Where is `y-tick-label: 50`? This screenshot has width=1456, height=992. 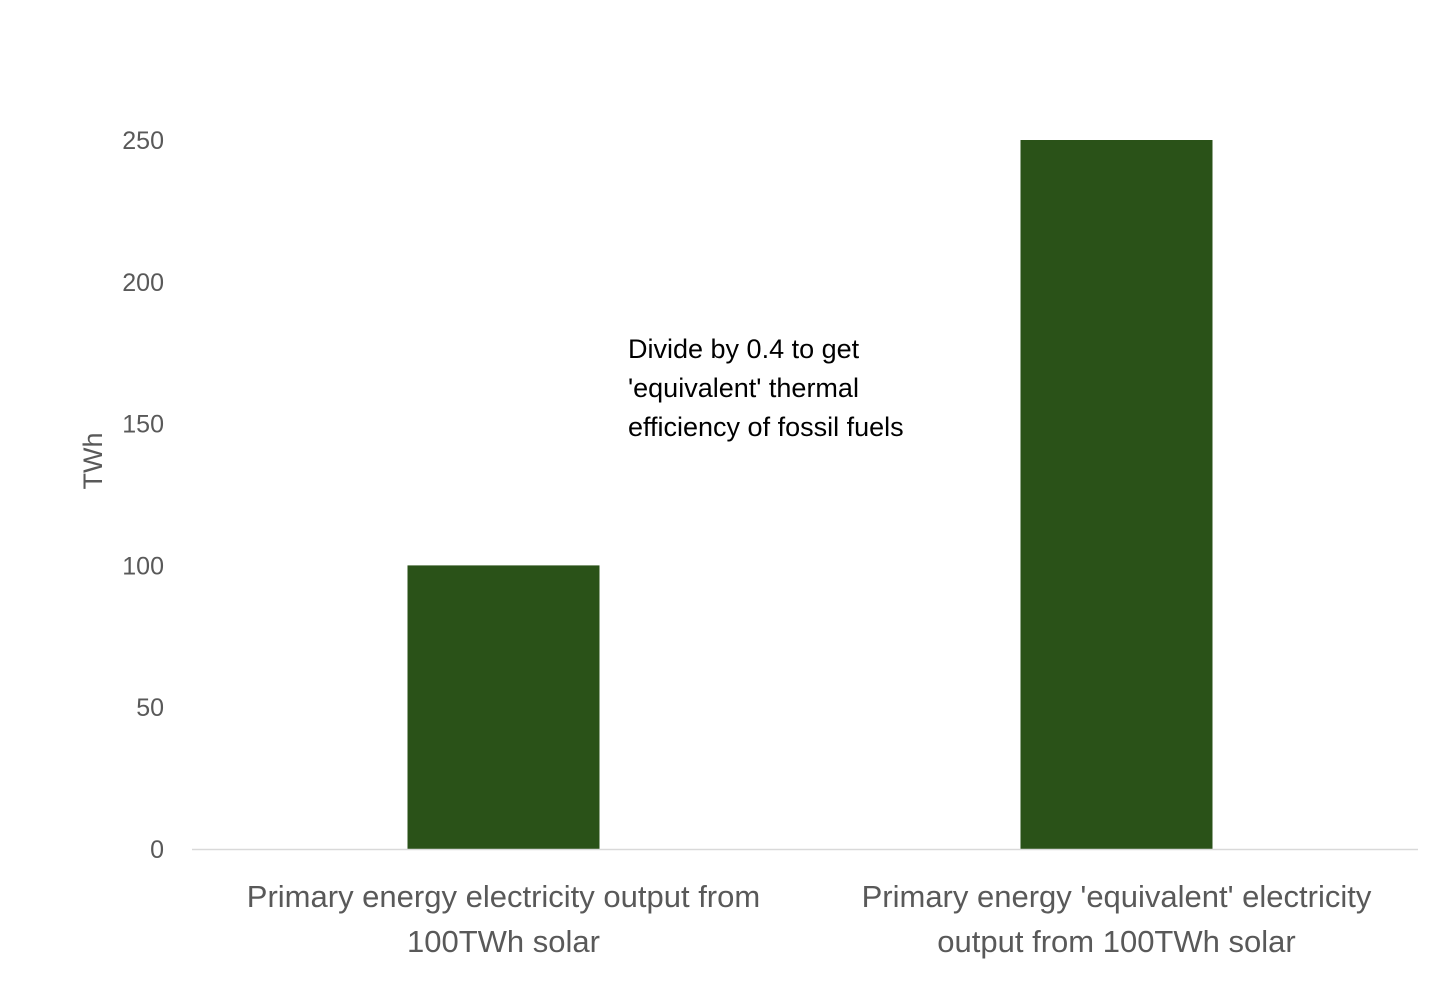
y-tick-label: 50 is located at coordinates (150, 708).